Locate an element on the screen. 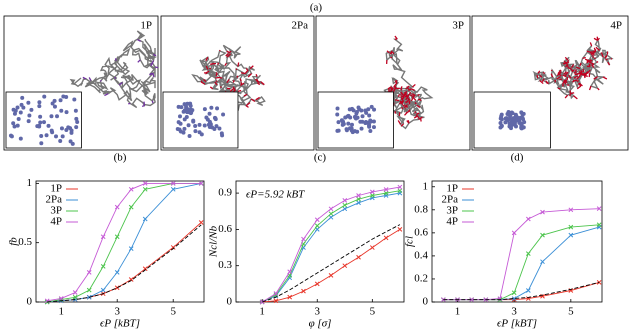  x-tick-label: 3 is located at coordinates (514, 312).